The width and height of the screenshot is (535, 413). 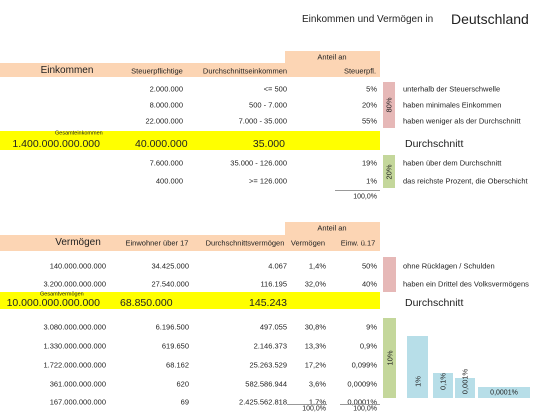 What do you see at coordinates (369, 266) in the screenshot?
I see `cell: 50%` at bounding box center [369, 266].